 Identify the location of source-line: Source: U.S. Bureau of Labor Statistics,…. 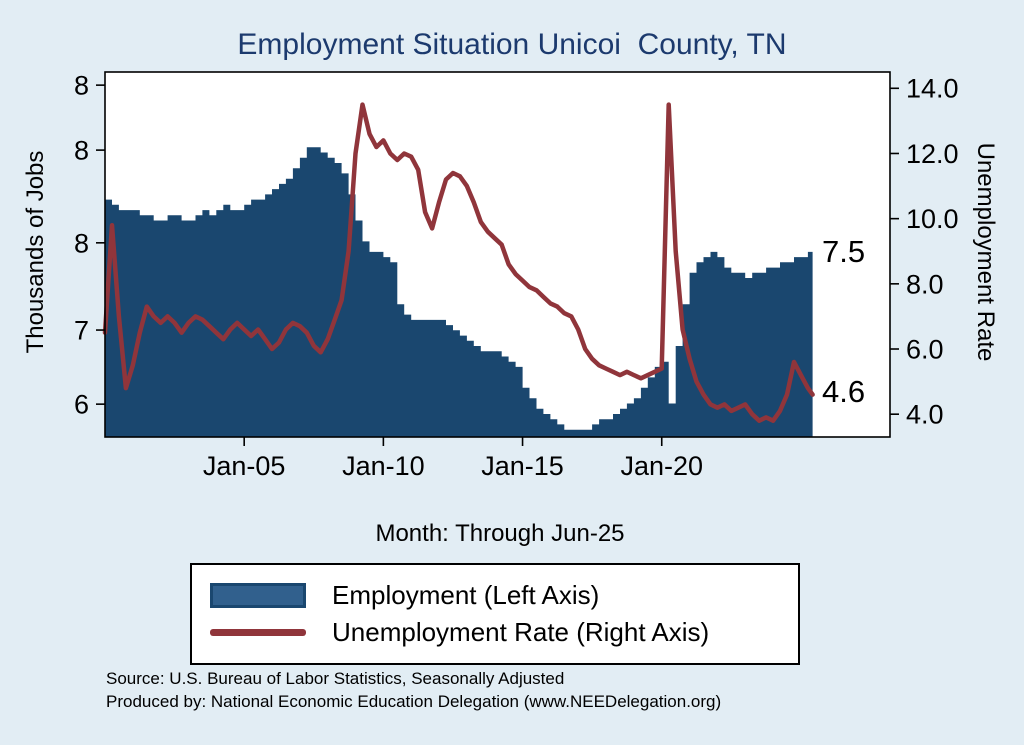
(335, 678).